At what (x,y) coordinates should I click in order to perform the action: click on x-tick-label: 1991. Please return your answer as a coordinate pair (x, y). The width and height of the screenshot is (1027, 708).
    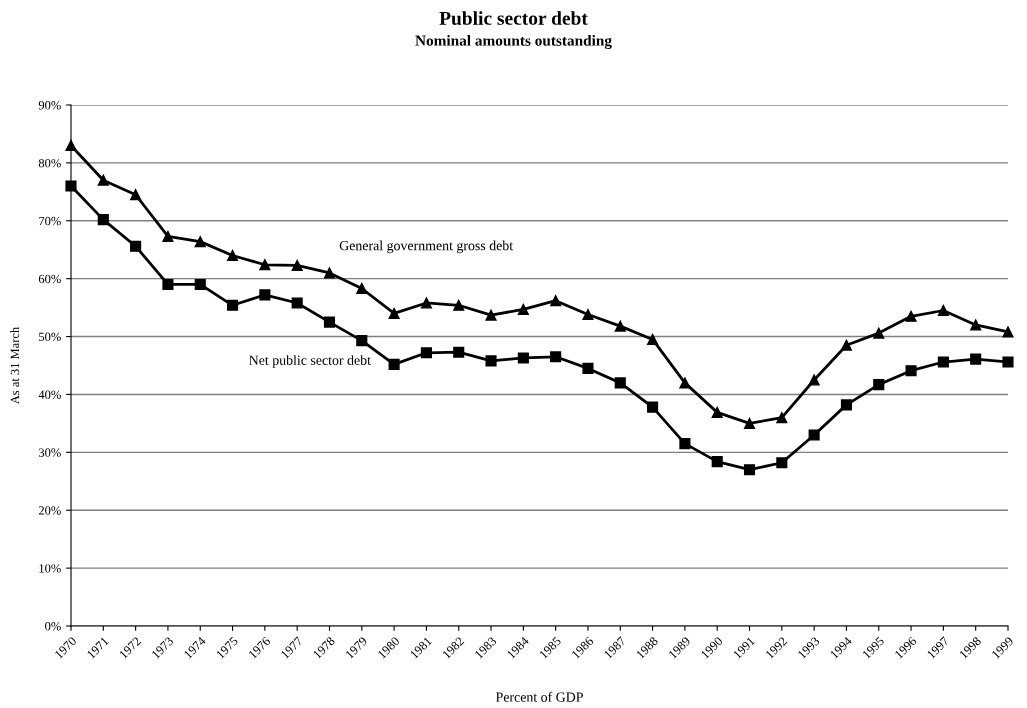
    Looking at the image, I should click on (744, 647).